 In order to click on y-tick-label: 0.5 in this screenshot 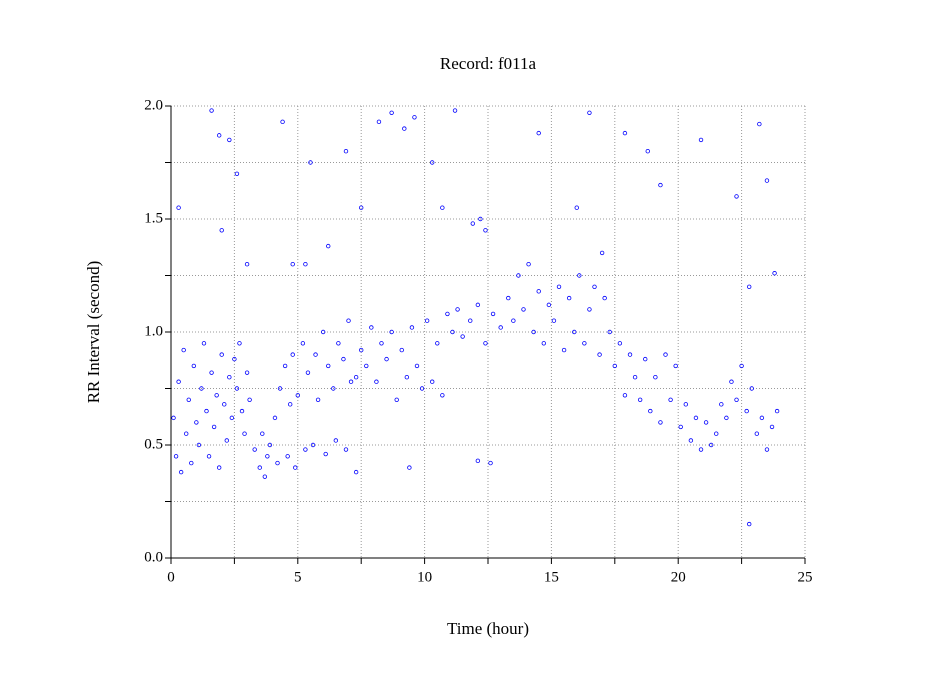, I will do `click(153, 444)`.